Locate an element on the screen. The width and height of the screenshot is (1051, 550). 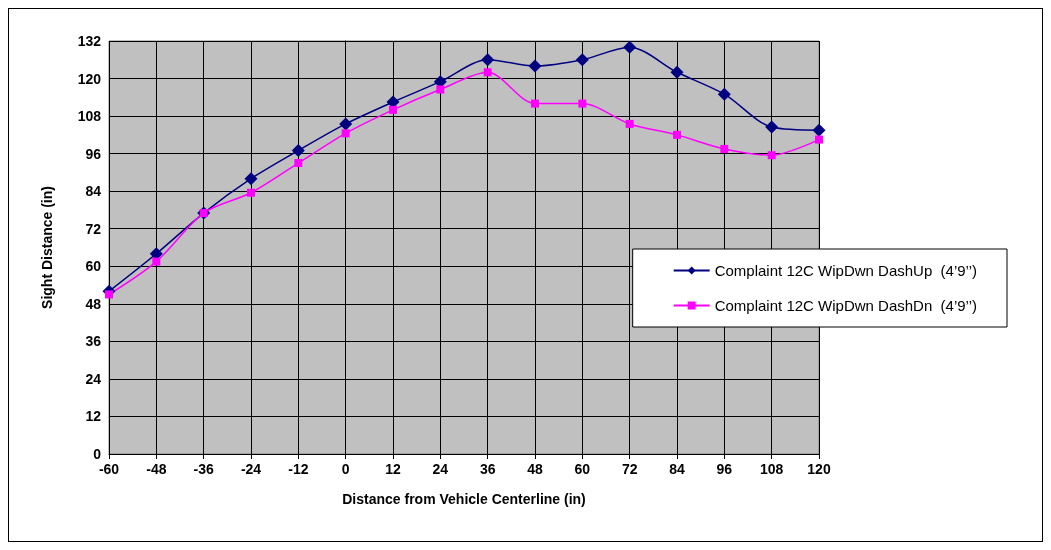
x-tick-label: 60 is located at coordinates (582, 469).